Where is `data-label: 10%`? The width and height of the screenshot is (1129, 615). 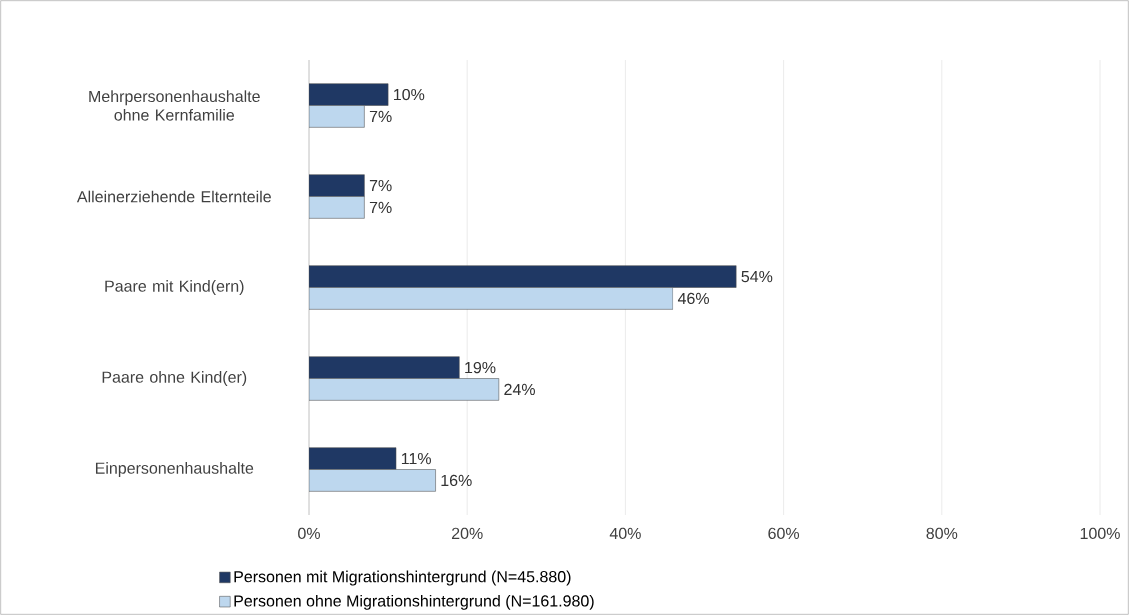
data-label: 10% is located at coordinates (409, 94).